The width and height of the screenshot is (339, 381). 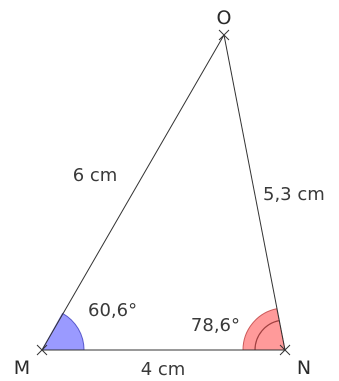 I want to click on vertex-marker-M, so click(x=42, y=350).